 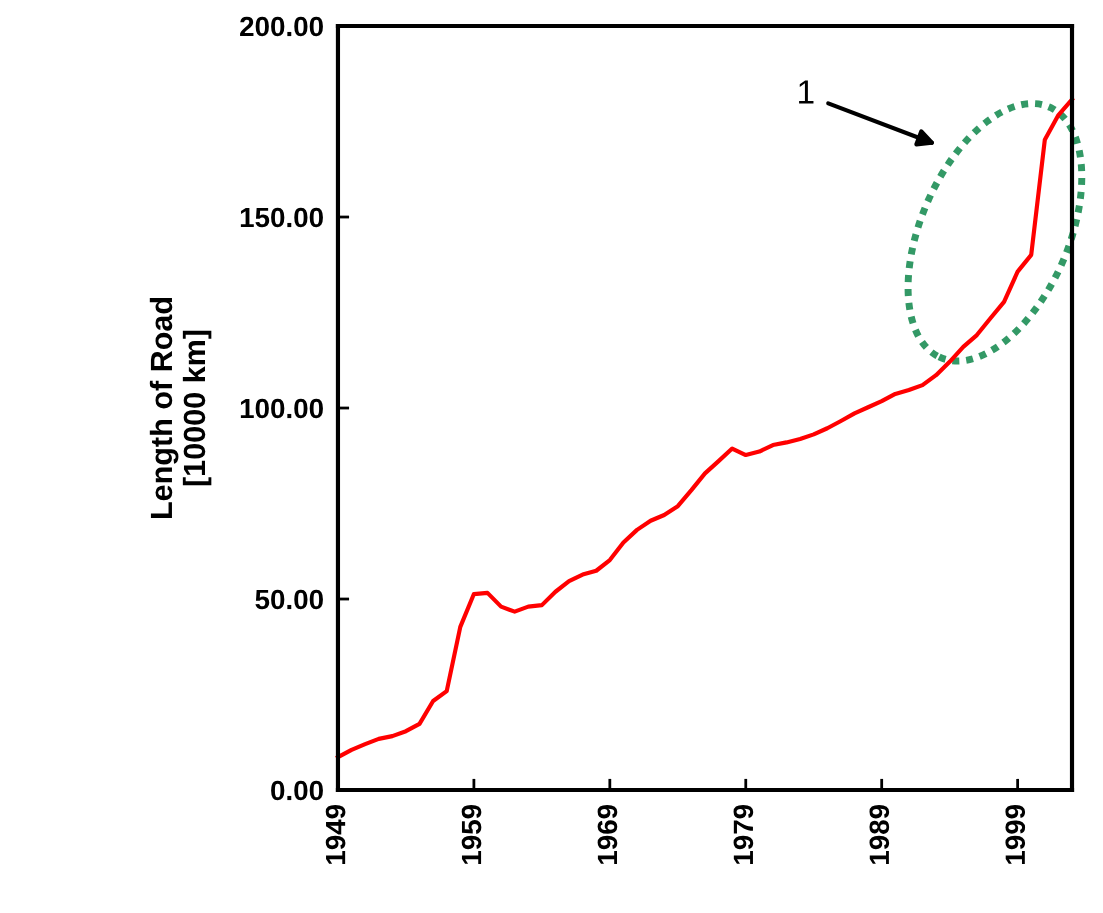 I want to click on x-tick-label: 1969, so click(x=607, y=834).